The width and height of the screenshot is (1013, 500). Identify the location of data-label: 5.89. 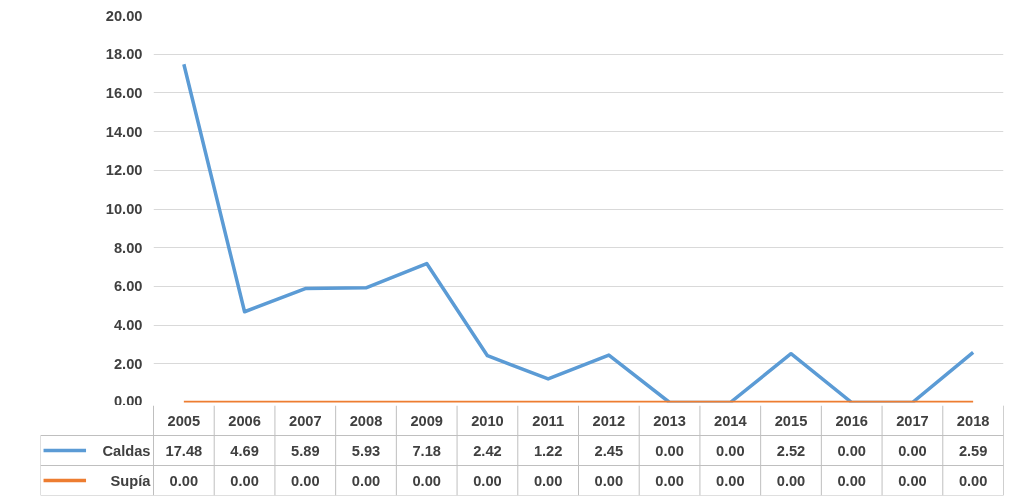
(305, 450).